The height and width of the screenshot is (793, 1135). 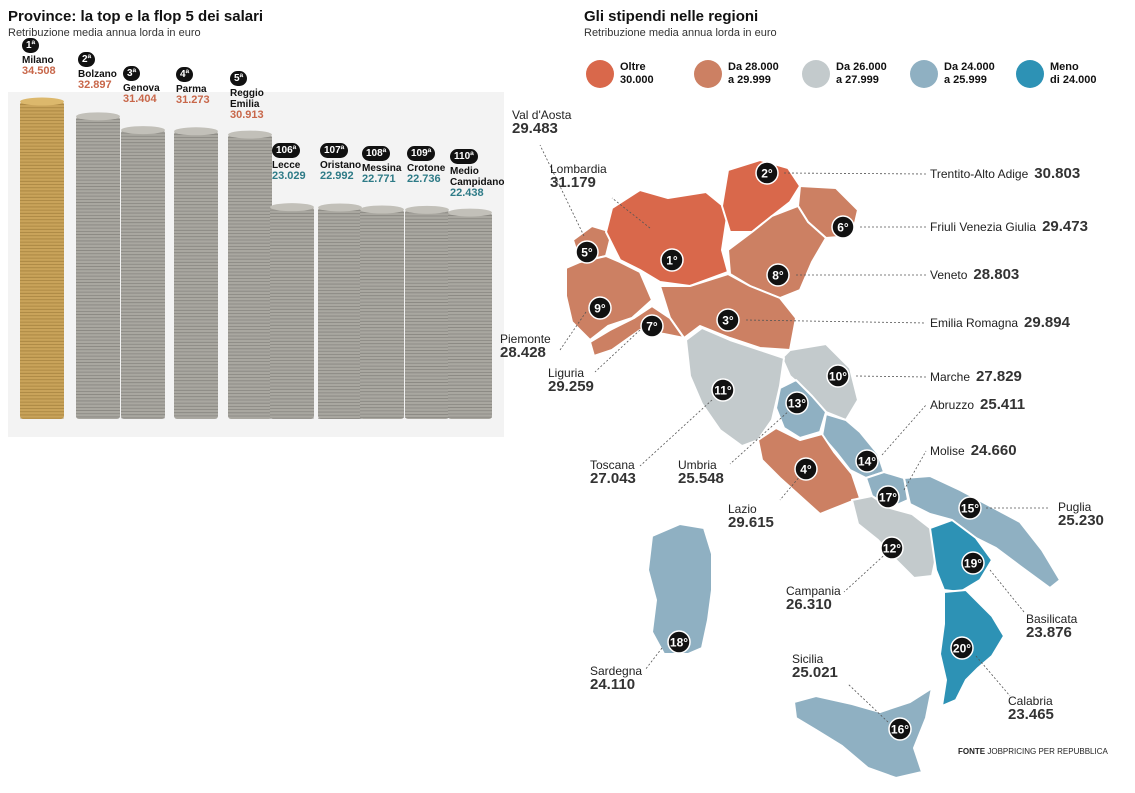 What do you see at coordinates (334, 151) in the screenshot?
I see `rank-badge: 107ª` at bounding box center [334, 151].